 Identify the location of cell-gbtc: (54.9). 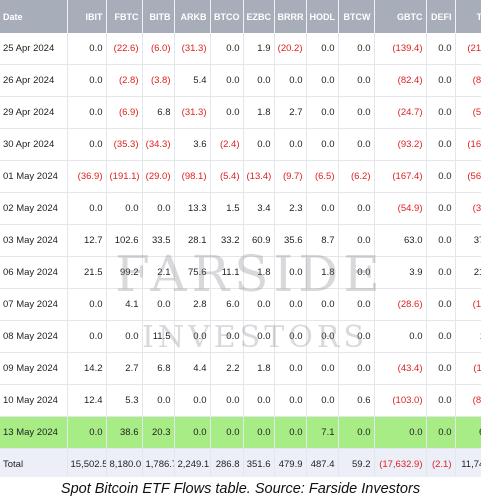
(400, 208).